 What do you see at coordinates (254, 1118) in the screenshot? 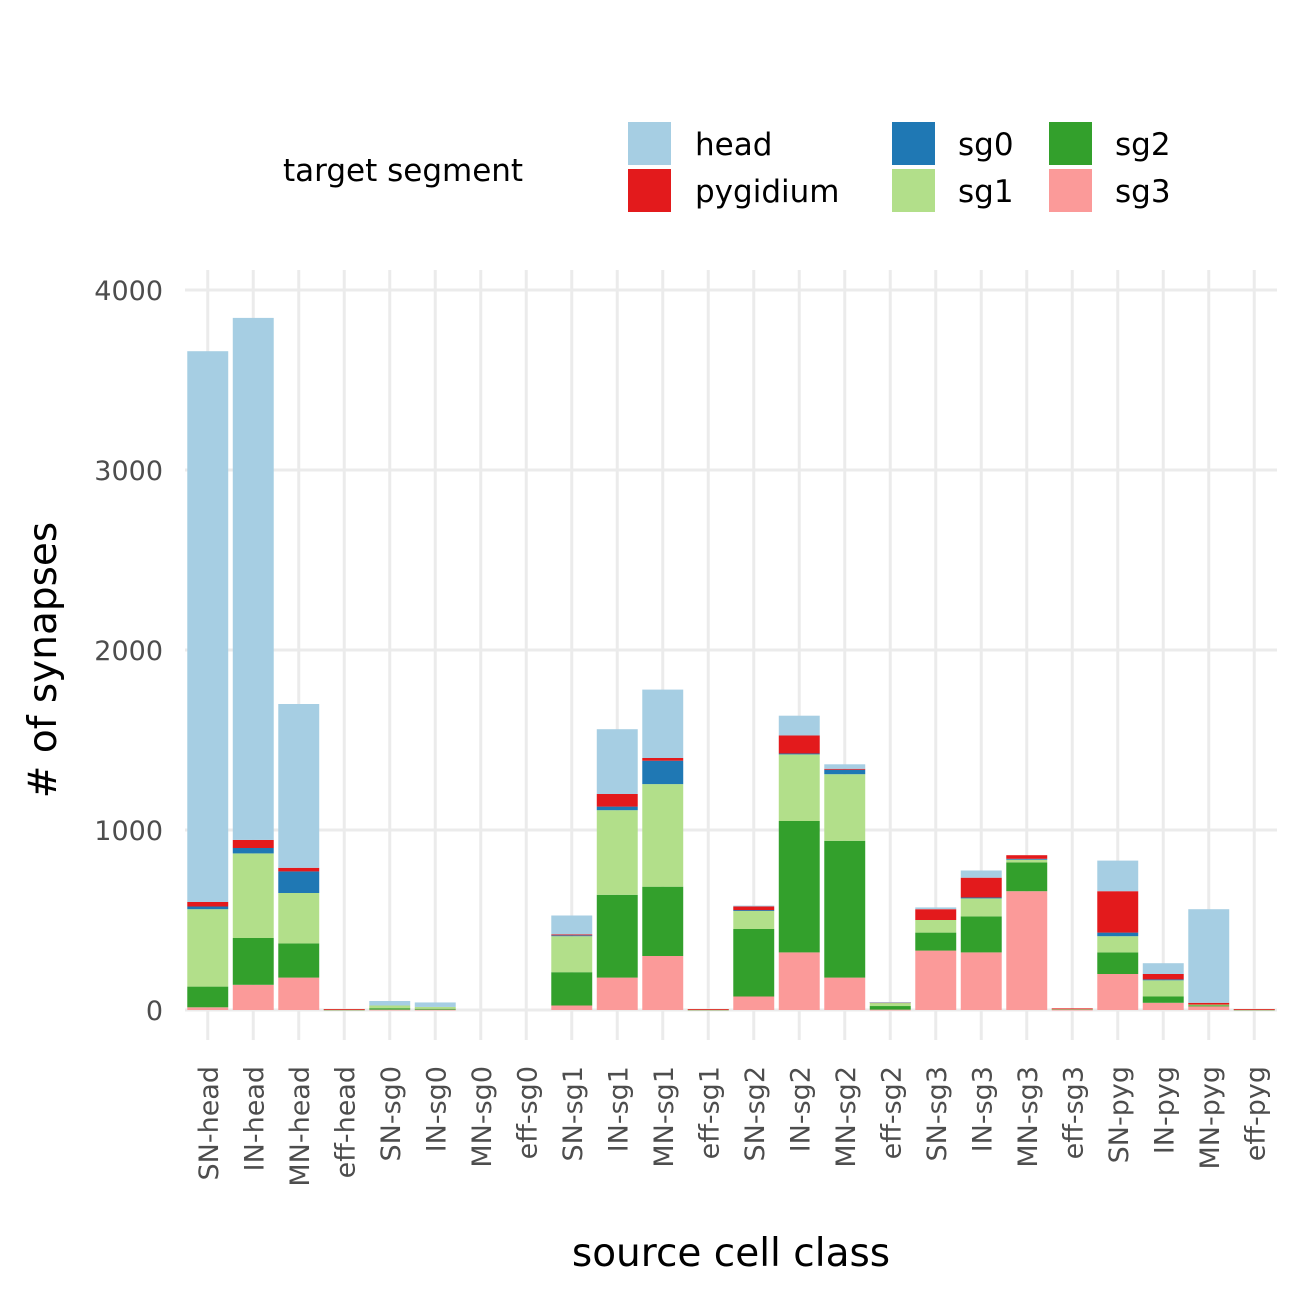
I see `x-tick-label: IN-head` at bounding box center [254, 1118].